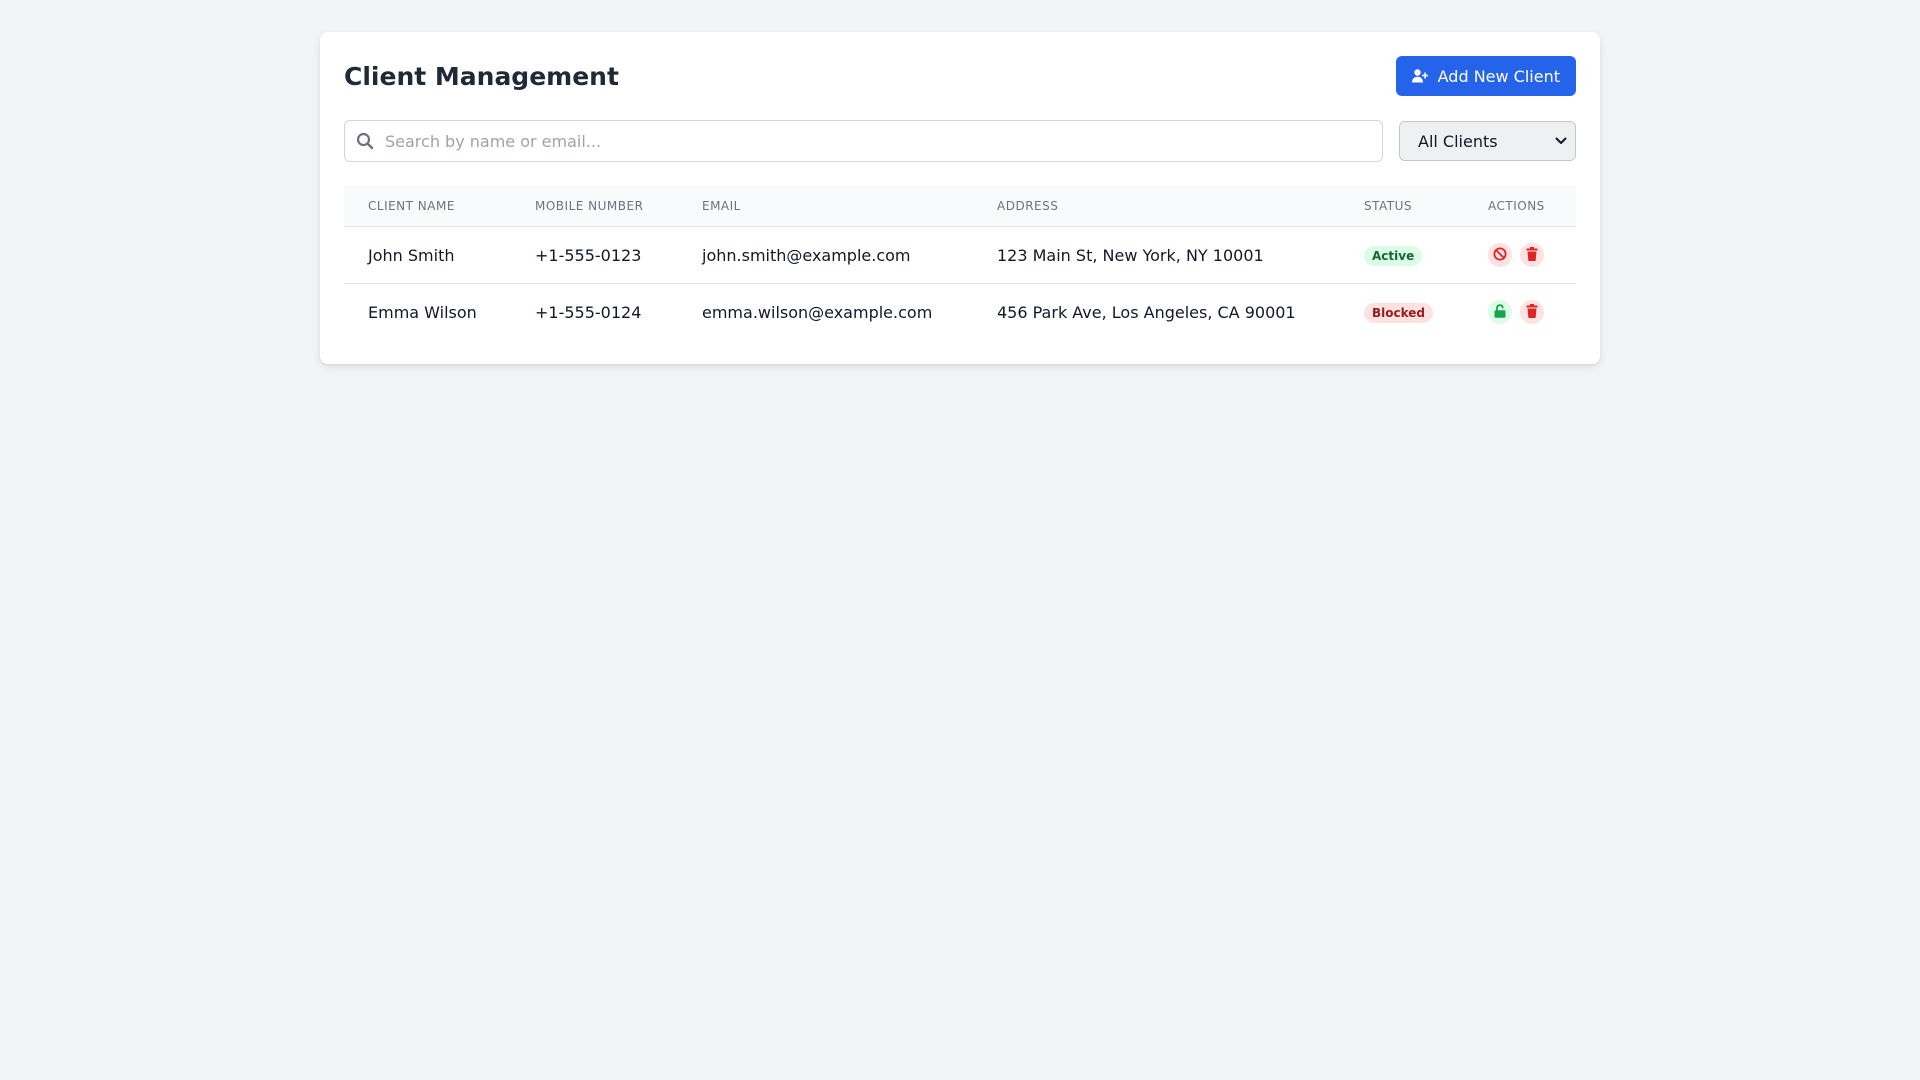 This screenshot has height=1080, width=1920. I want to click on mobile-number-cell: +1-555-0124, so click(588, 312).